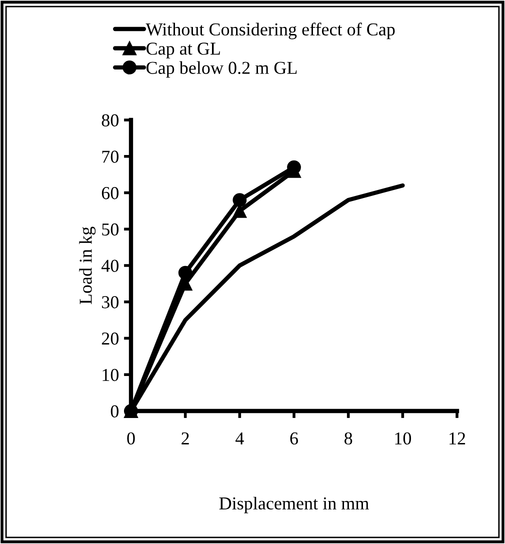 The width and height of the screenshot is (505, 544). I want to click on x-tick-label: 0, so click(131, 438).